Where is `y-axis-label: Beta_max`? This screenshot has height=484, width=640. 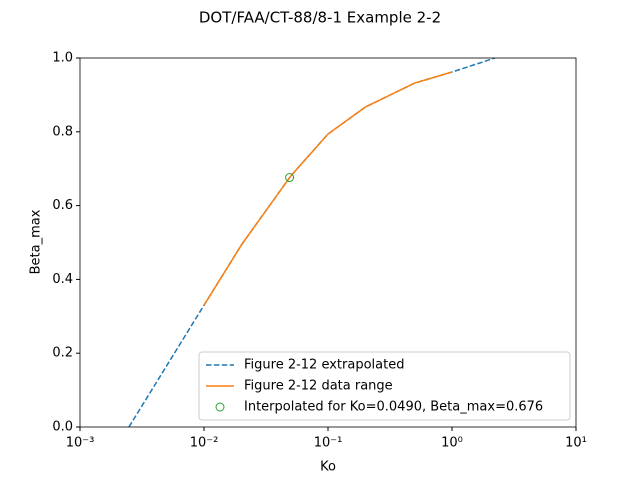 y-axis-label: Beta_max is located at coordinates (36, 241).